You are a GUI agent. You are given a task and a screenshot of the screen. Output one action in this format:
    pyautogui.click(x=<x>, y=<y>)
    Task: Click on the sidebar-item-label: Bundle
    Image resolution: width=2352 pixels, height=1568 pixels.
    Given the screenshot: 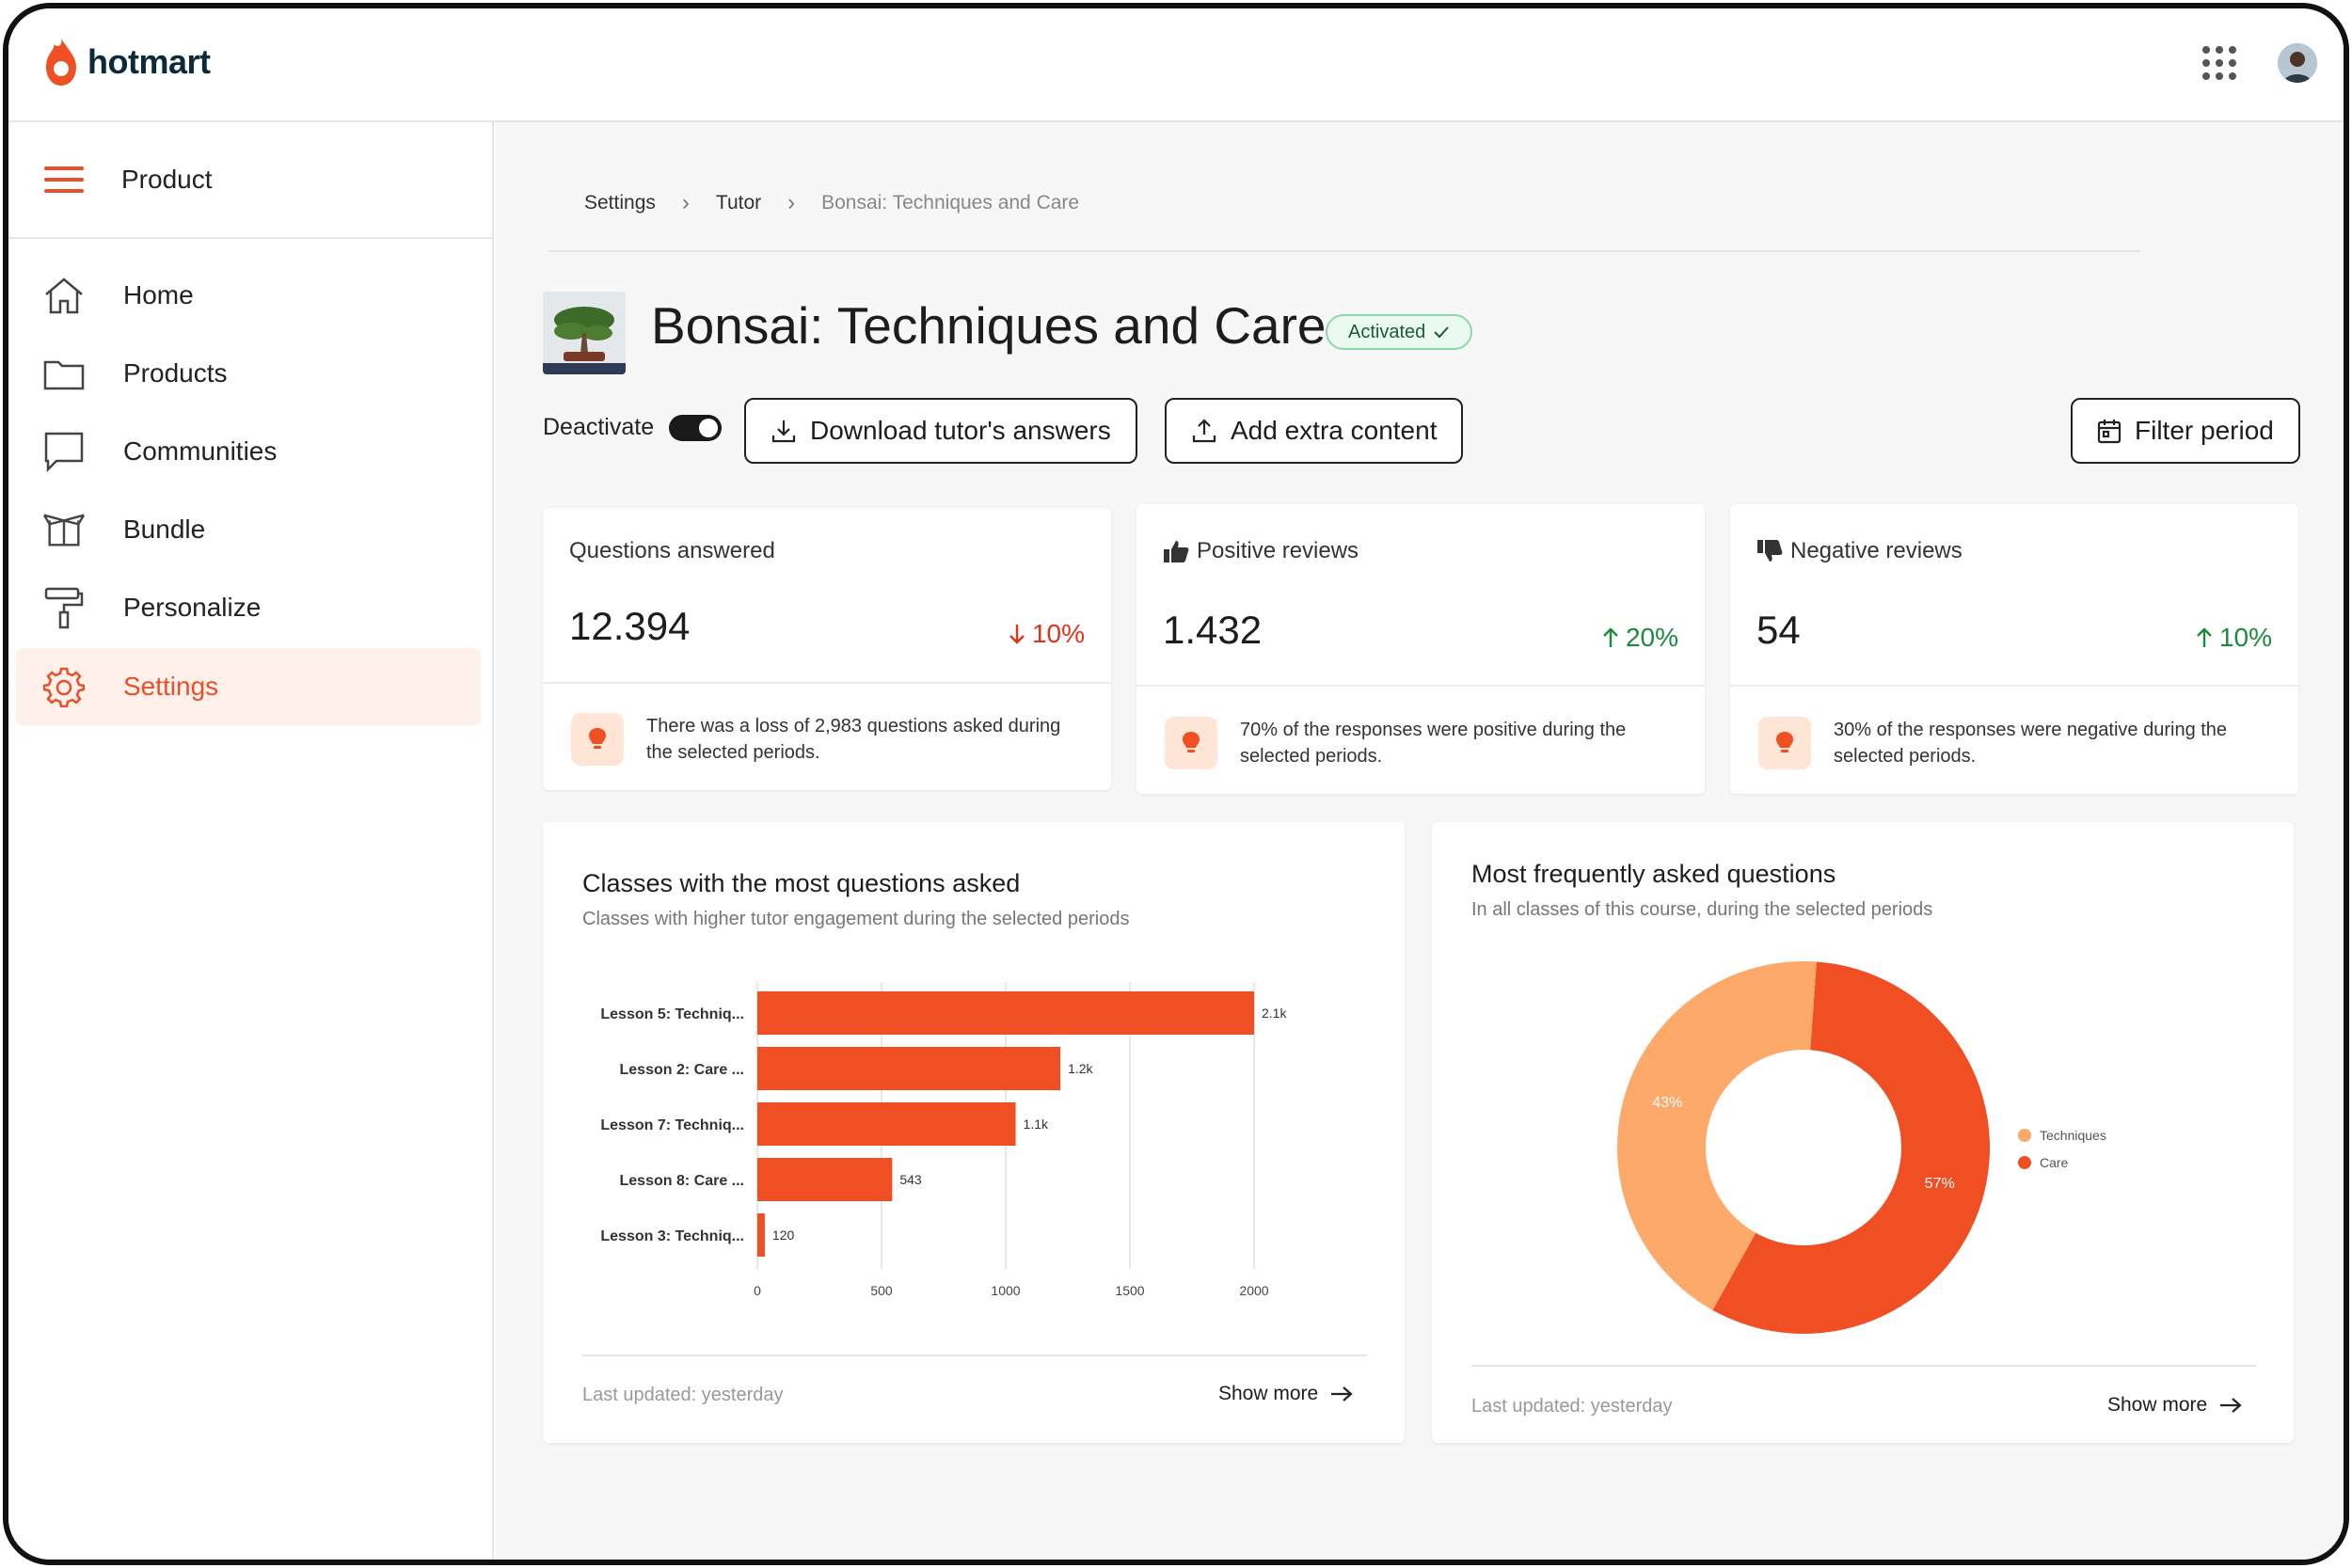 What is the action you would take?
    pyautogui.click(x=164, y=529)
    